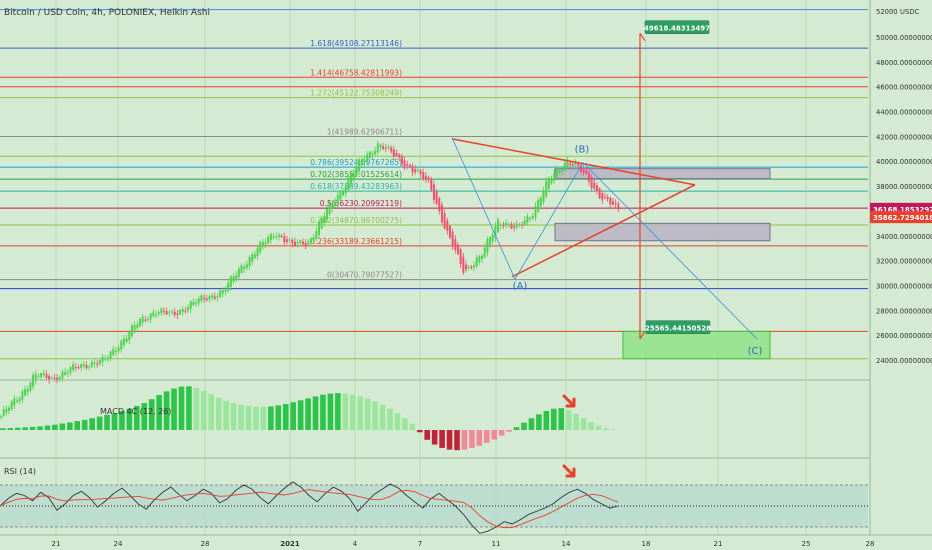 The image size is (932, 550). I want to click on fib-label-1.618: 1.618(49108.27113146), so click(356, 43).